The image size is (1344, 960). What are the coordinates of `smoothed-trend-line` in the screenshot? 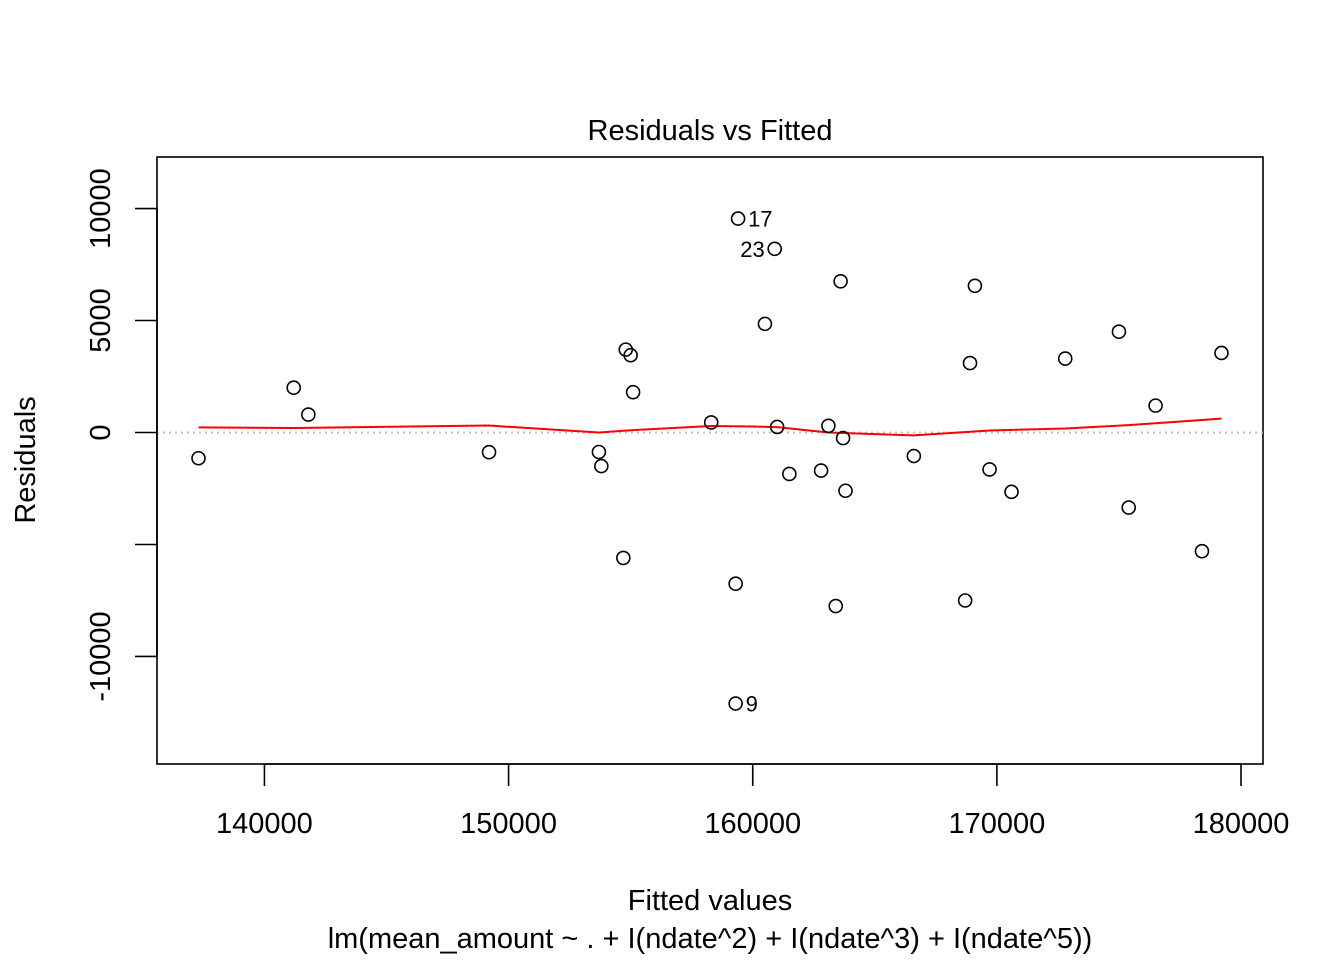 It's located at (710, 427).